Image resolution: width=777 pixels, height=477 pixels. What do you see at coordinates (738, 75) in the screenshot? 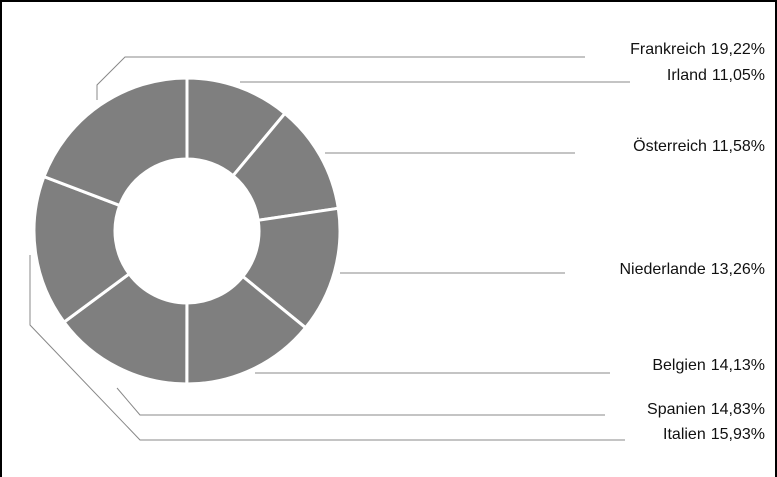
I see `slice-value: 11,05%` at bounding box center [738, 75].